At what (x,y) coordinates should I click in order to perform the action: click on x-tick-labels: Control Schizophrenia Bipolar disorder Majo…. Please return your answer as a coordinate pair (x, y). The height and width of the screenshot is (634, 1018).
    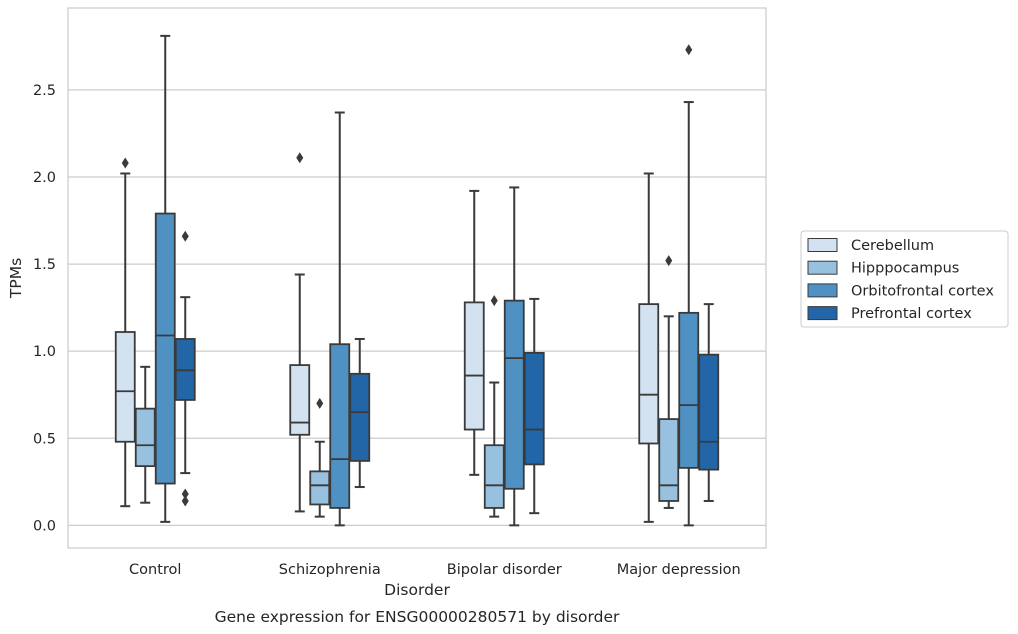
    Looking at the image, I should click on (435, 570).